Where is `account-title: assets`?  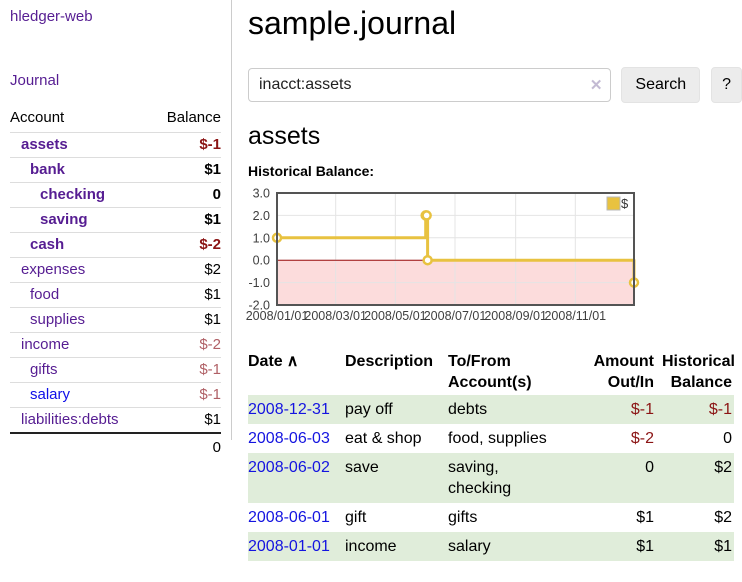 account-title: assets is located at coordinates (284, 136).